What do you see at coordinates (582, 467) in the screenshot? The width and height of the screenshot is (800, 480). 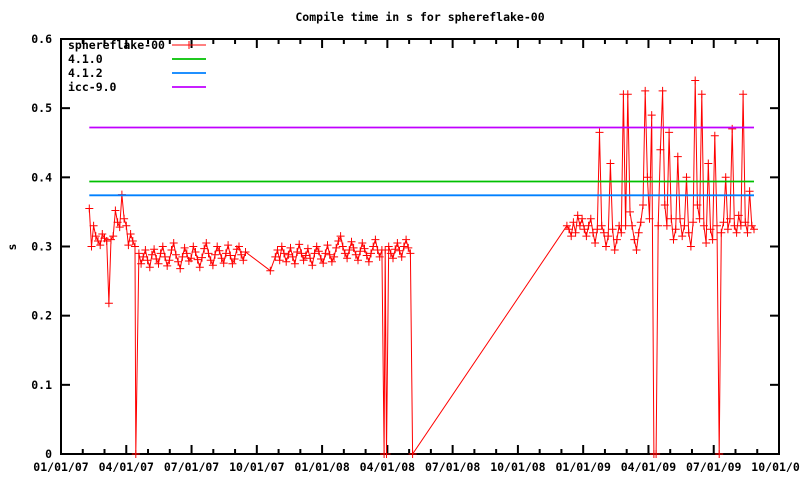 I see `x-tick-label: 01/01/09` at bounding box center [582, 467].